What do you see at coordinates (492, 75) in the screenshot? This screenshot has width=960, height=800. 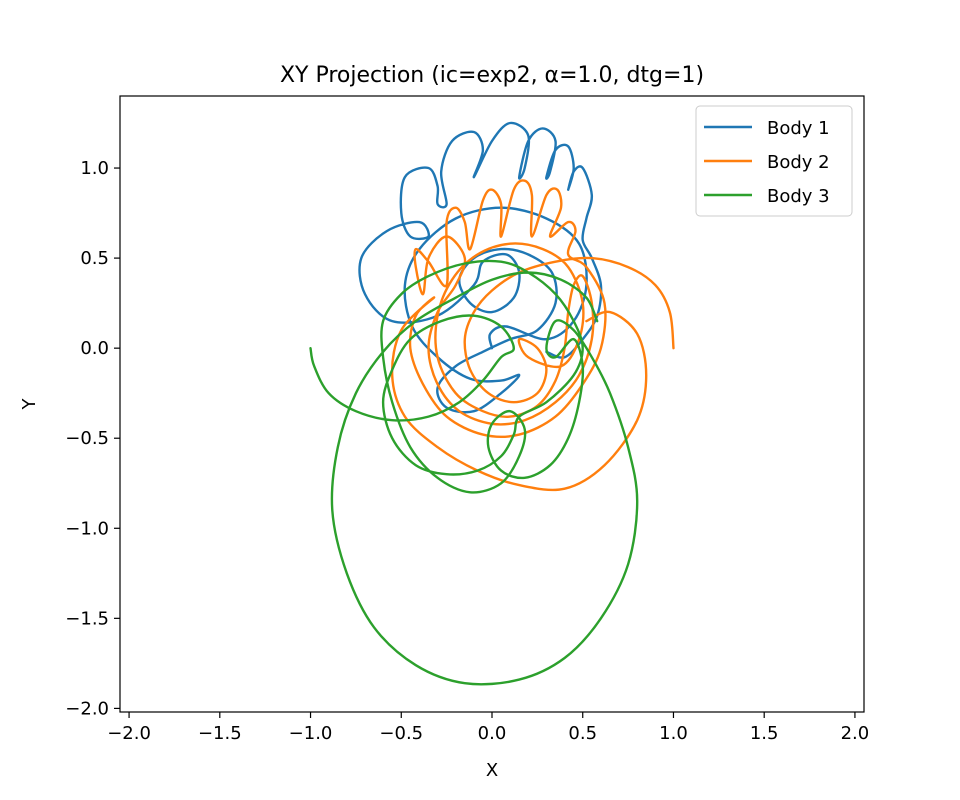 I see `chart-title: XY Projection (ic=exp2, α=1.0, dtg=1)` at bounding box center [492, 75].